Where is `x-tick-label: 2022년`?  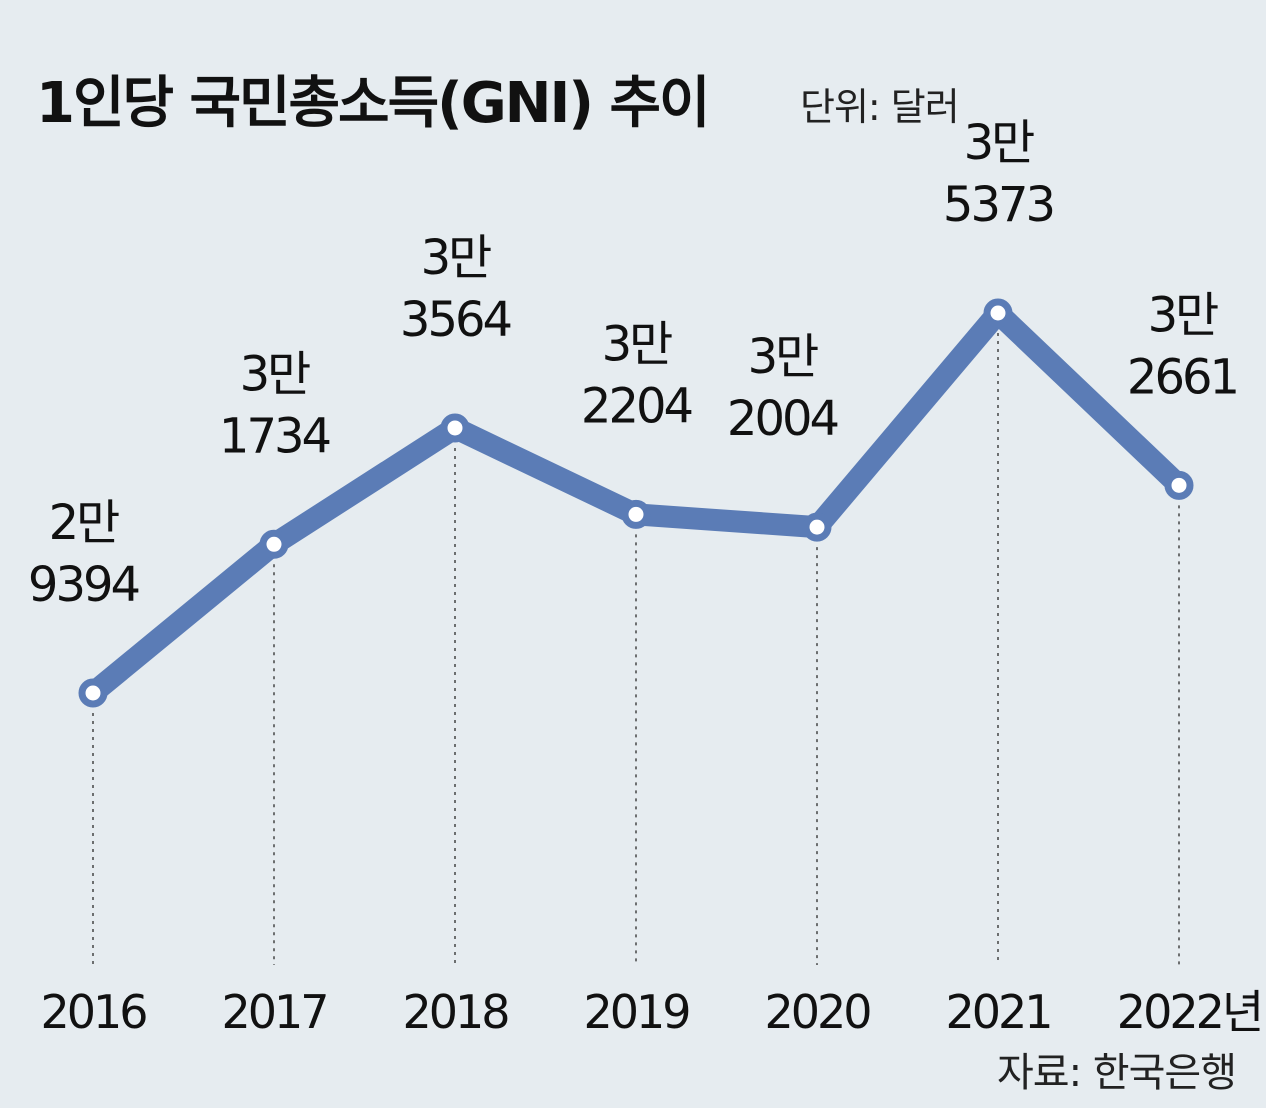 x-tick-label: 2022년 is located at coordinates (1189, 1012).